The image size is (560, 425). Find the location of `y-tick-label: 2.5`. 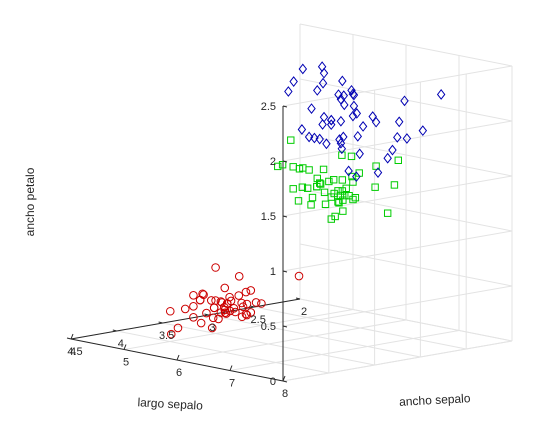

y-tick-label: 2.5 is located at coordinates (258, 320).